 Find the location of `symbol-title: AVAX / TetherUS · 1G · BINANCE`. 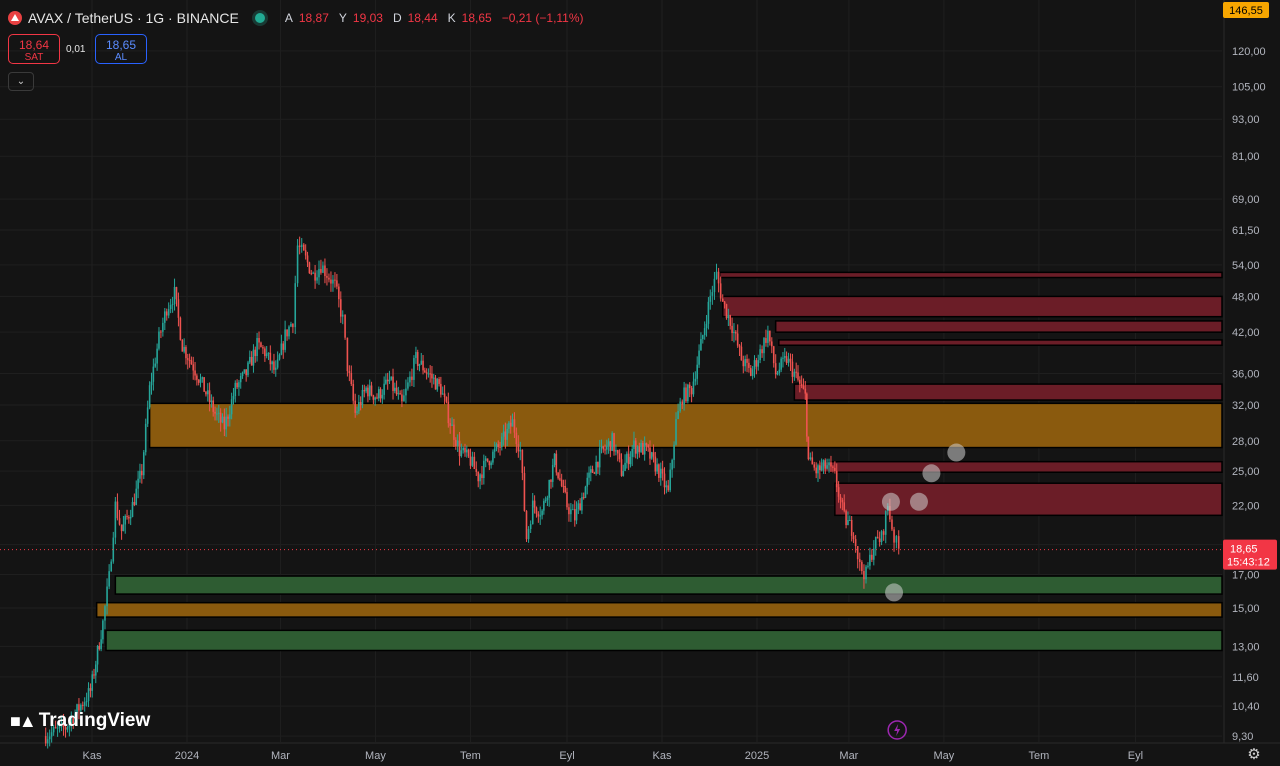

symbol-title: AVAX / TetherUS · 1G · BINANCE is located at coordinates (133, 18).